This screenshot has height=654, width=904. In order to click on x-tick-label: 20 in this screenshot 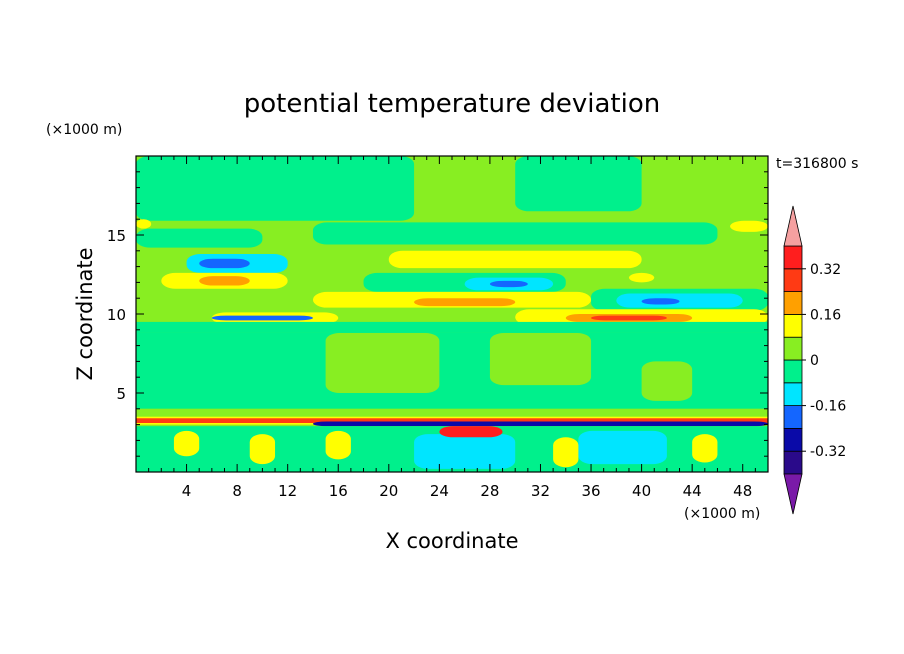, I will do `click(388, 491)`.